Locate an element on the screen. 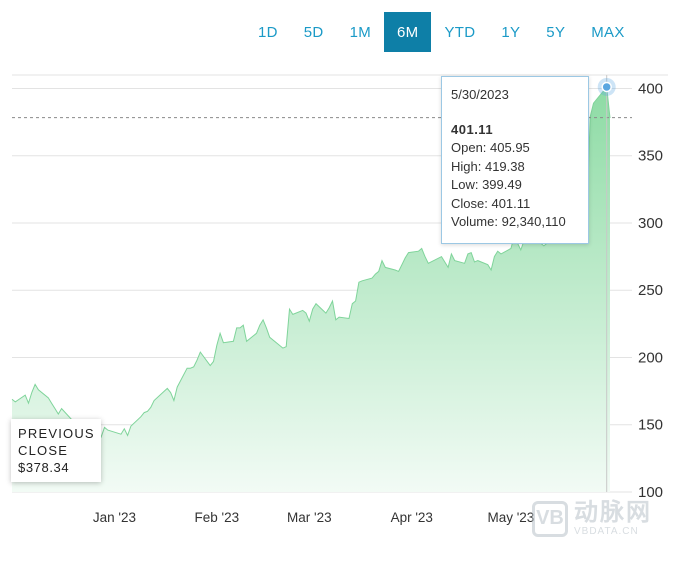  tooltip-date: 5/30/2023 is located at coordinates (480, 94).